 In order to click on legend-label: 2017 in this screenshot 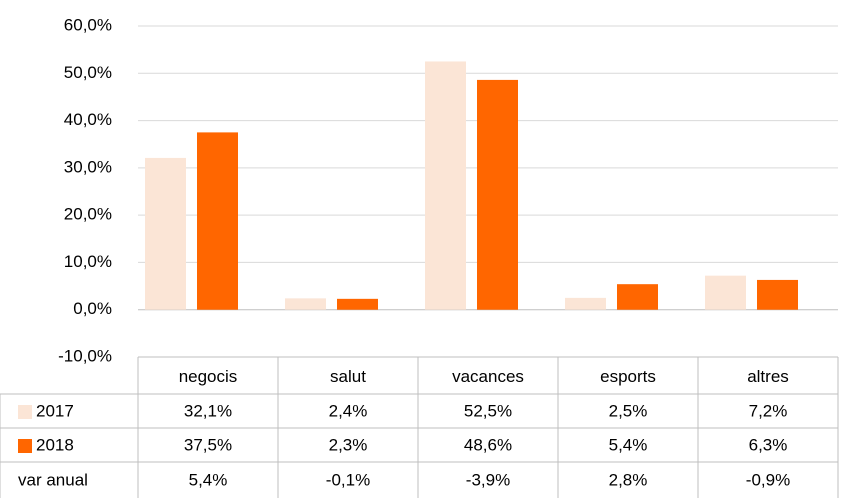, I will do `click(55, 410)`.